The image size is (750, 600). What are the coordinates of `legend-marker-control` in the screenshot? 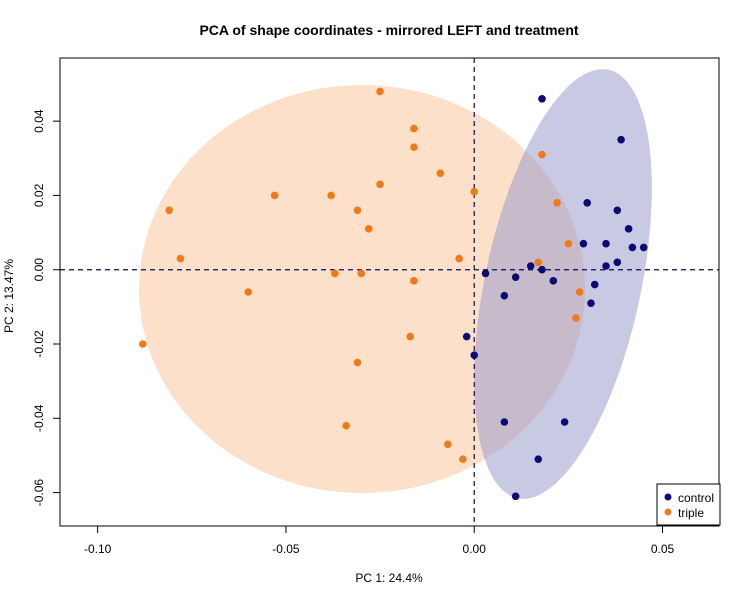 It's located at (668, 497).